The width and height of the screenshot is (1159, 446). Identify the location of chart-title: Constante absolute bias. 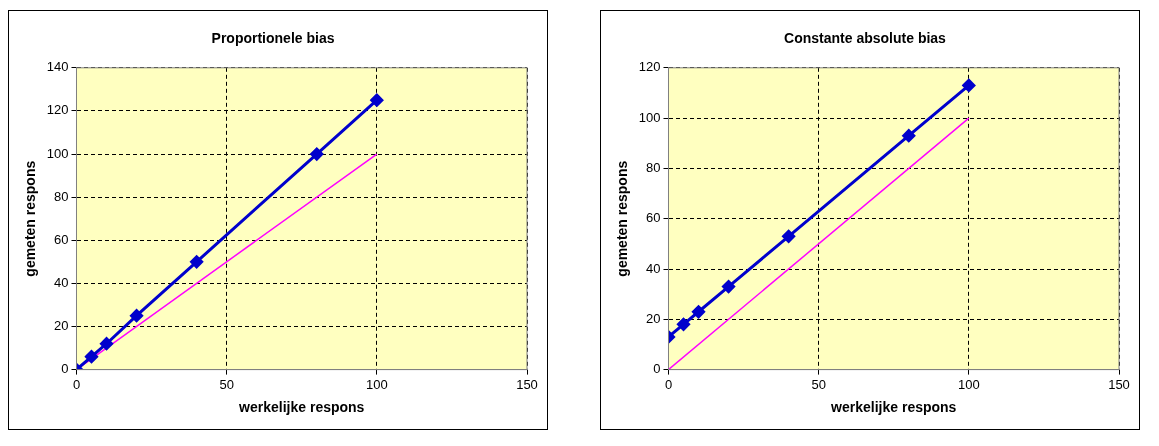
(865, 38).